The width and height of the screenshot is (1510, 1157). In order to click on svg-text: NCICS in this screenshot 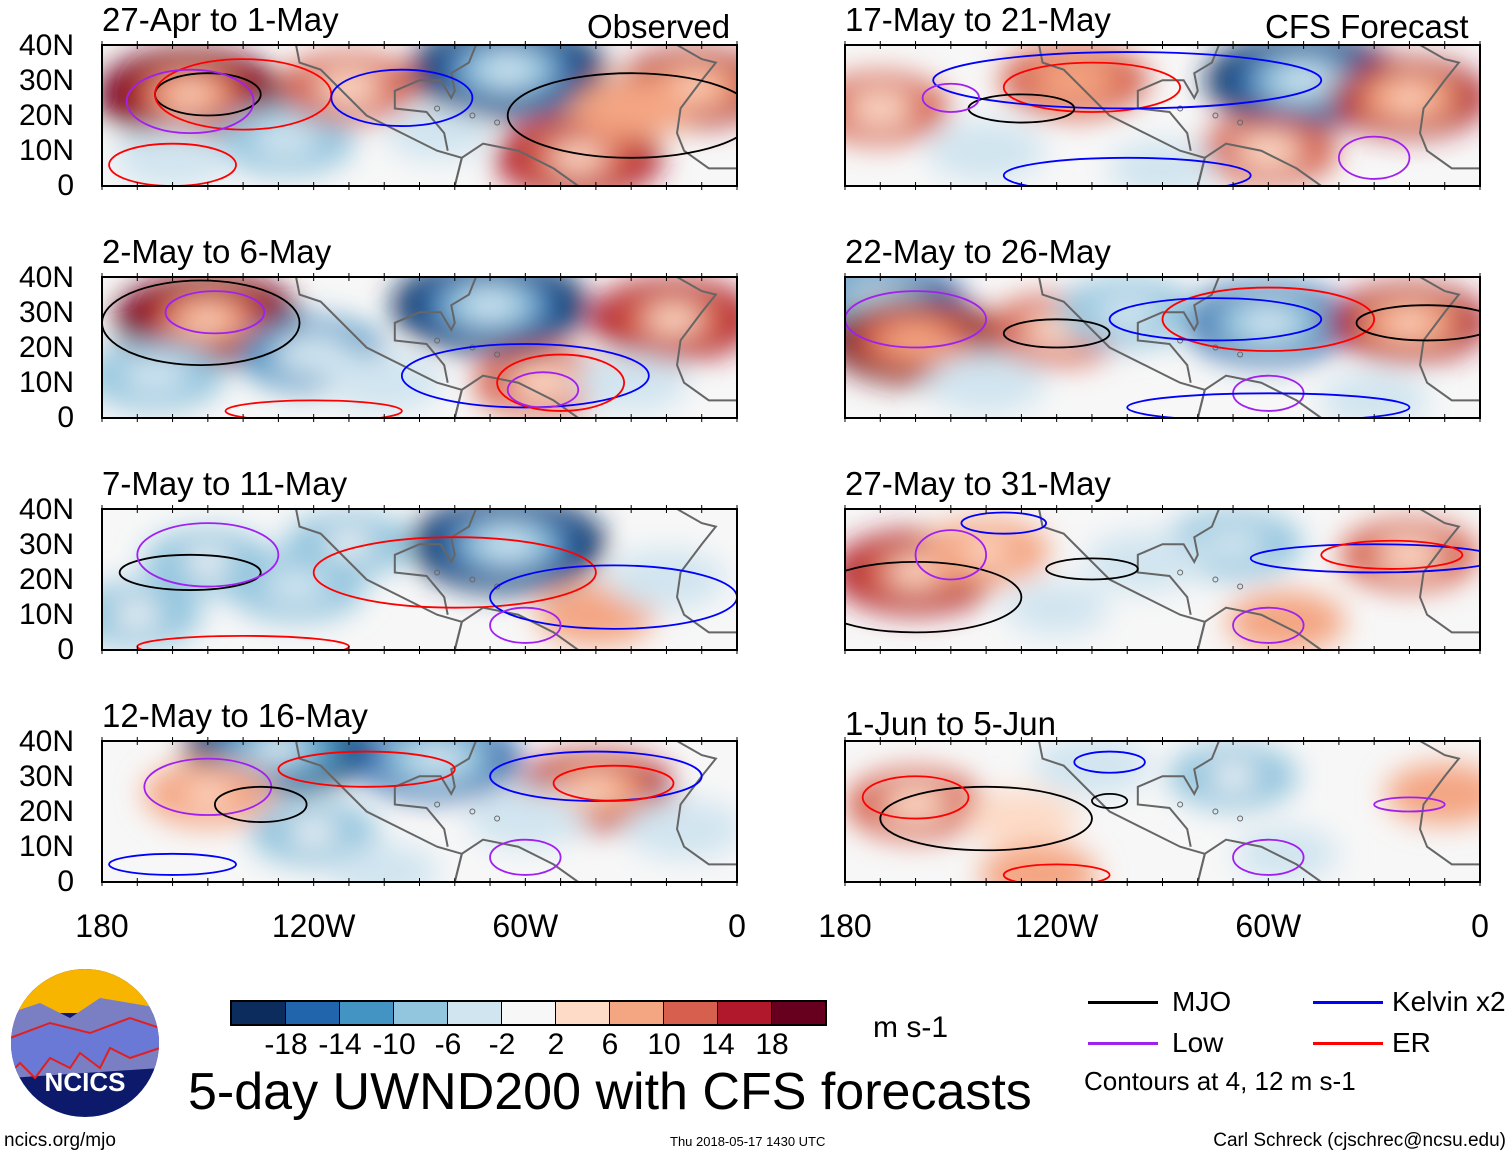, I will do `click(85, 1082)`.